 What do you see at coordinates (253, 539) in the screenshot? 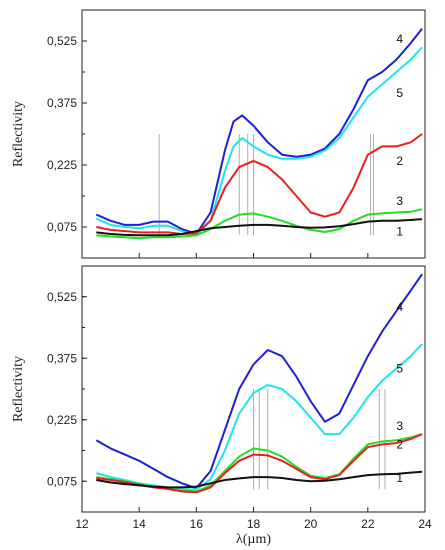
I see `x-axis-label: λ(µm)` at bounding box center [253, 539].